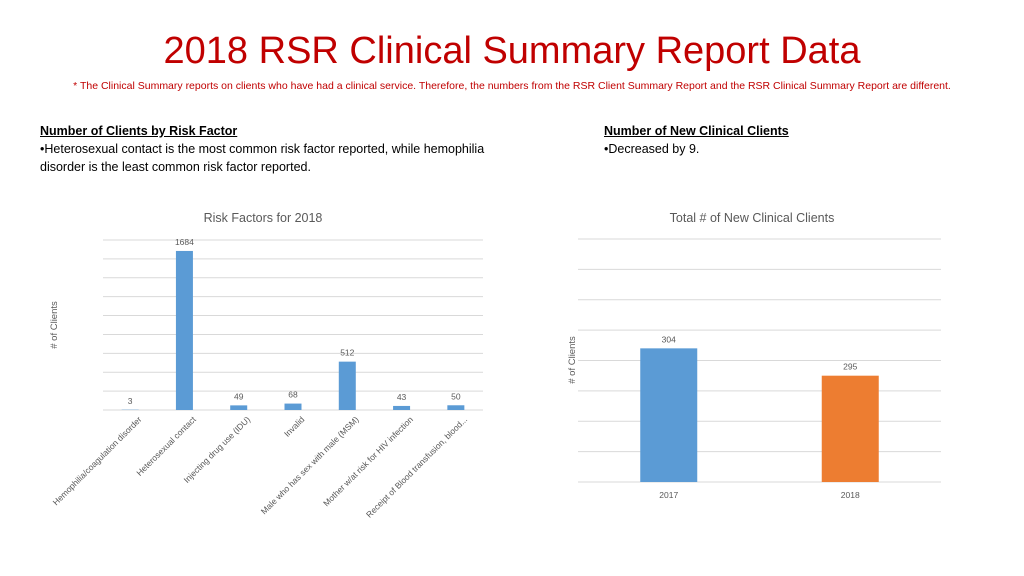  I want to click on chart-title: Risk Factors for 2018, so click(263, 218).